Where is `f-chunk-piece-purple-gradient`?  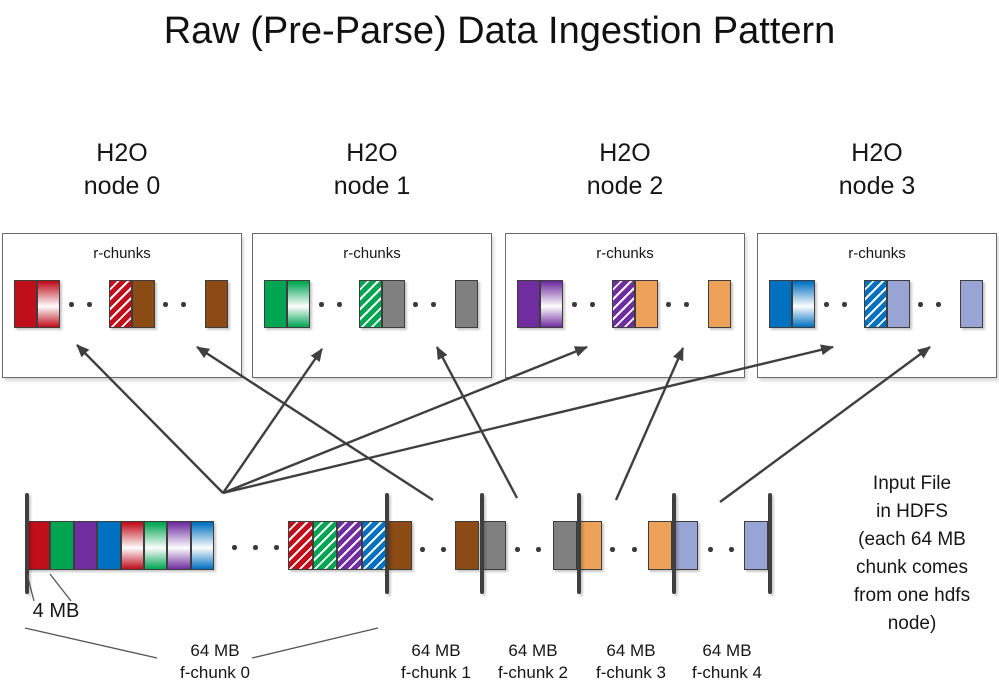 f-chunk-piece-purple-gradient is located at coordinates (179, 545).